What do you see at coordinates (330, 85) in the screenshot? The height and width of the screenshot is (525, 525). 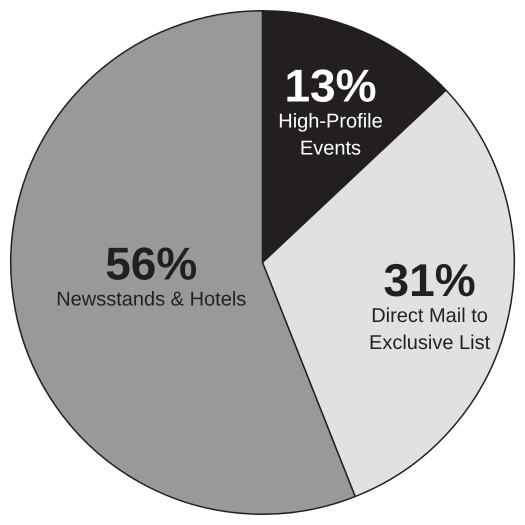 I see `data-label: 13%` at bounding box center [330, 85].